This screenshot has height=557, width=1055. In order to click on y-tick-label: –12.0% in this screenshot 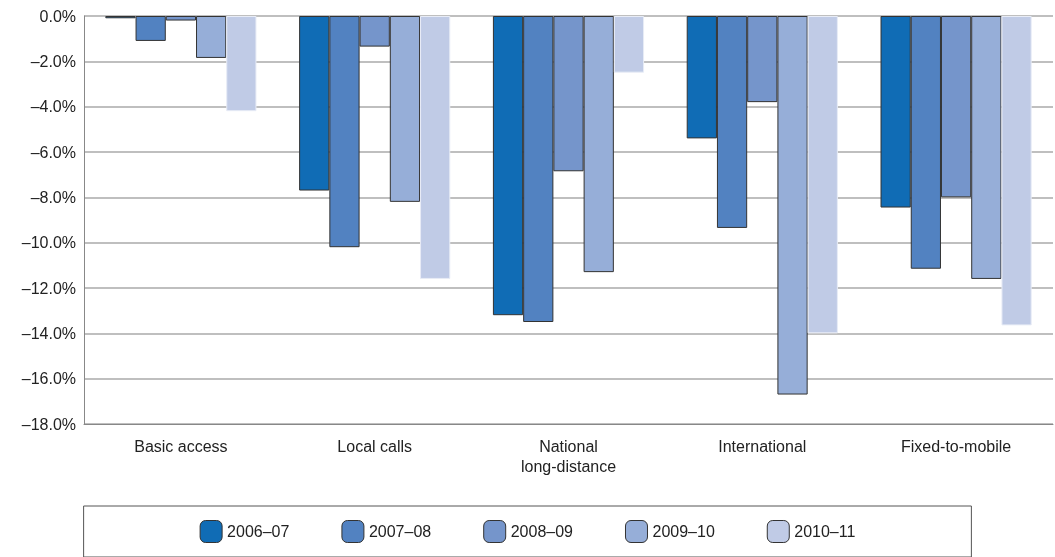, I will do `click(48, 288)`.